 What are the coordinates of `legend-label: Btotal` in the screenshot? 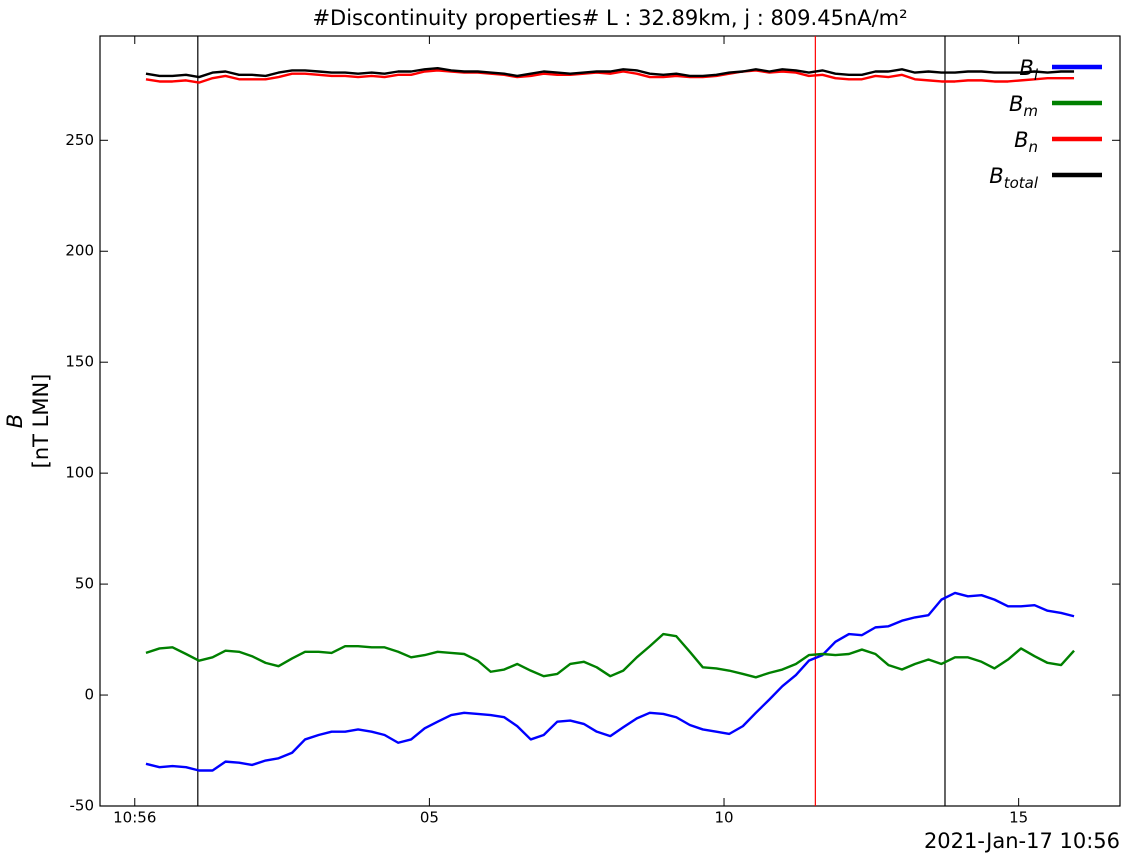 It's located at (1014, 178).